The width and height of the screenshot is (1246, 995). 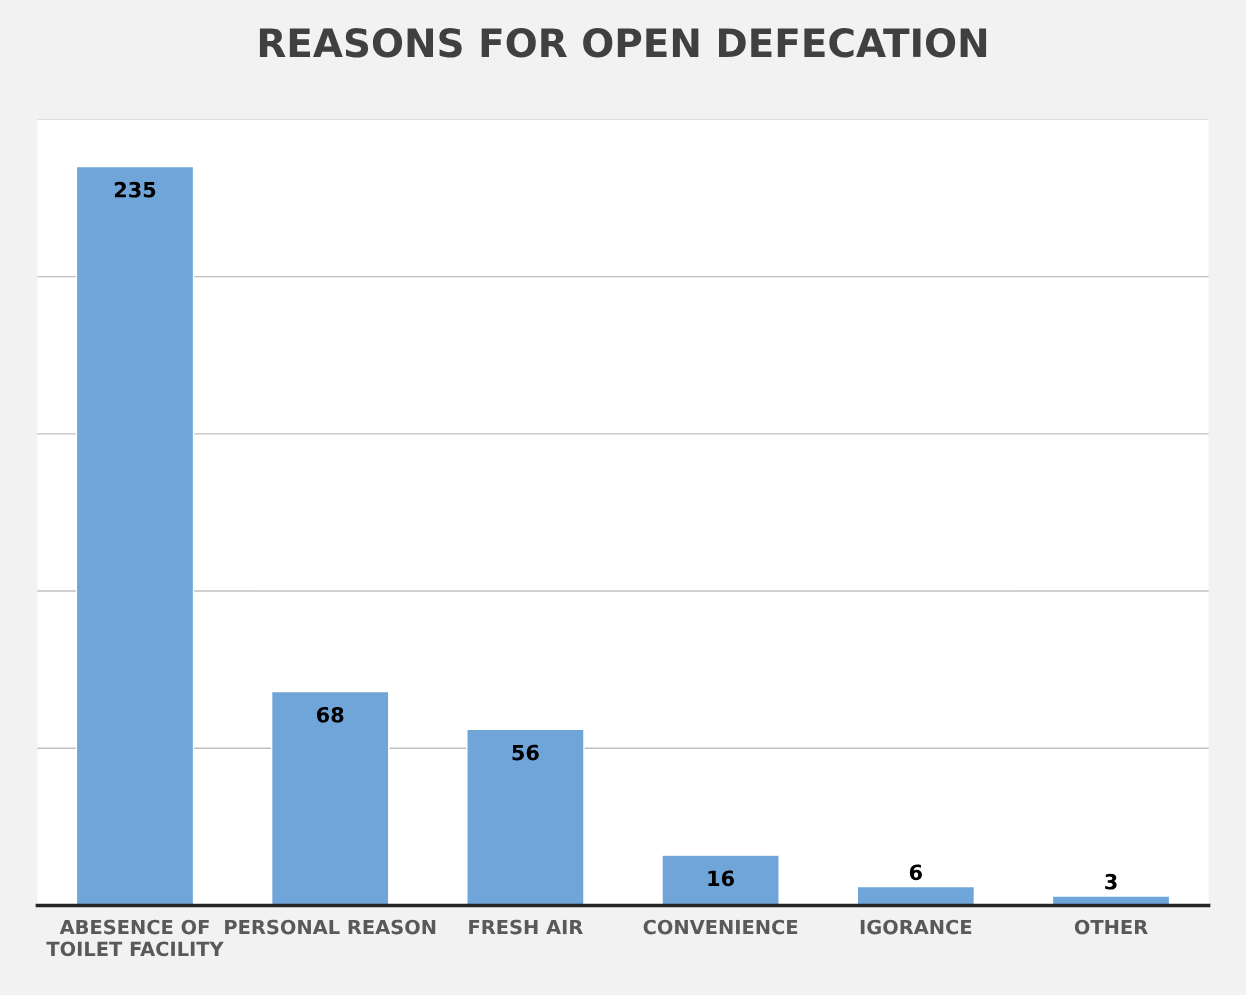 I want to click on x-tick-label: CONVENIENCE, so click(x=720, y=927).